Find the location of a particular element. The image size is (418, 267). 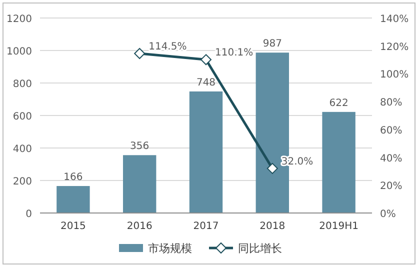

legend-label: 同比增长 is located at coordinates (260, 248).